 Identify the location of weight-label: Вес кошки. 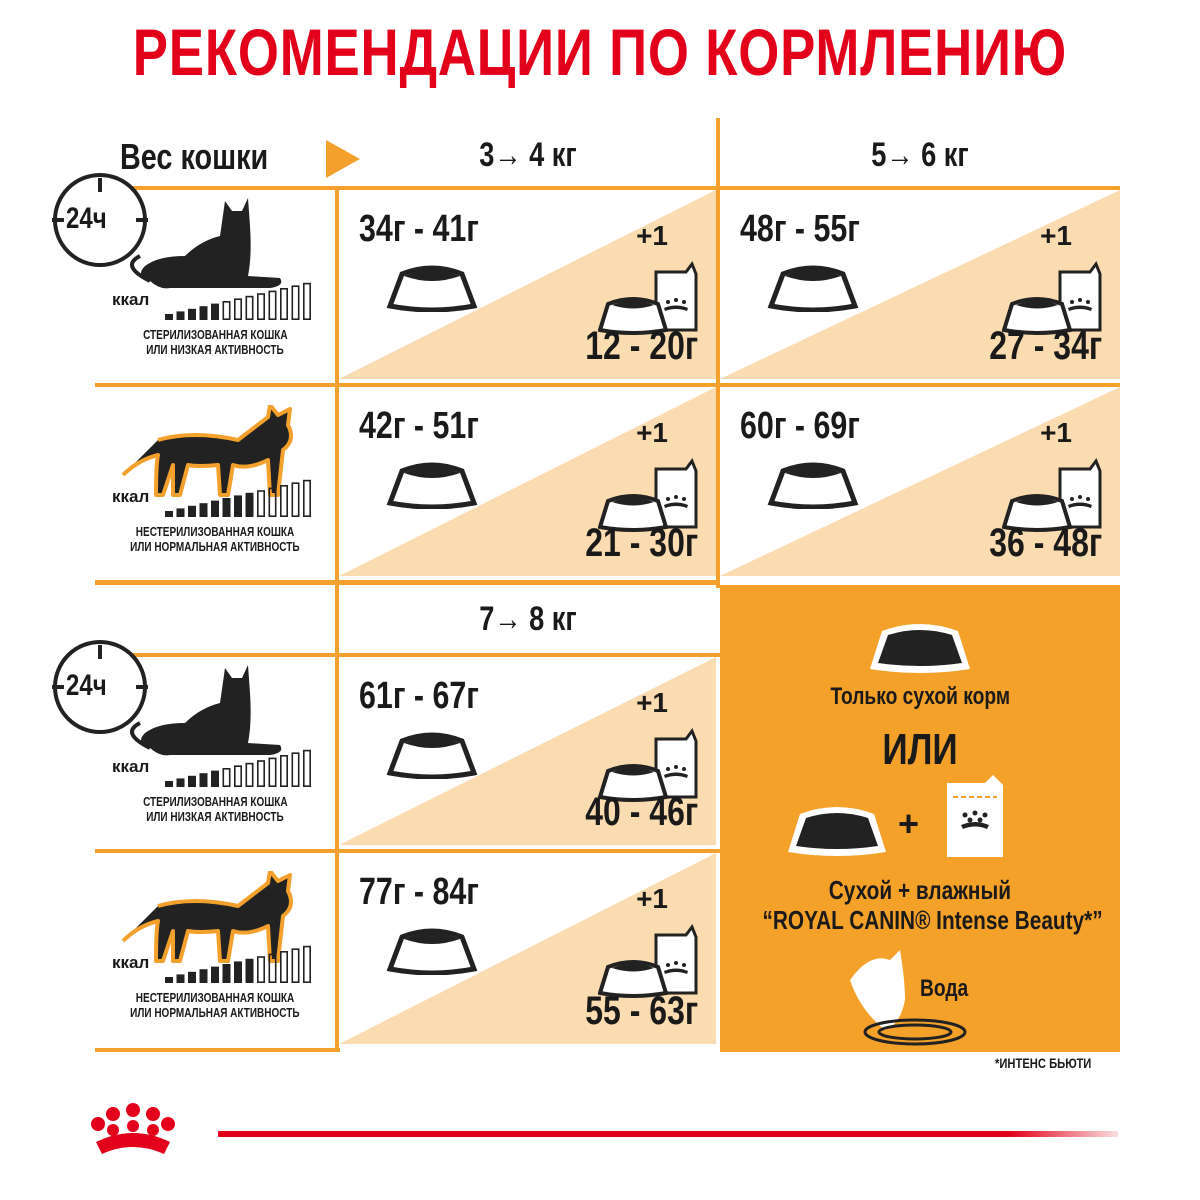
(194, 156).